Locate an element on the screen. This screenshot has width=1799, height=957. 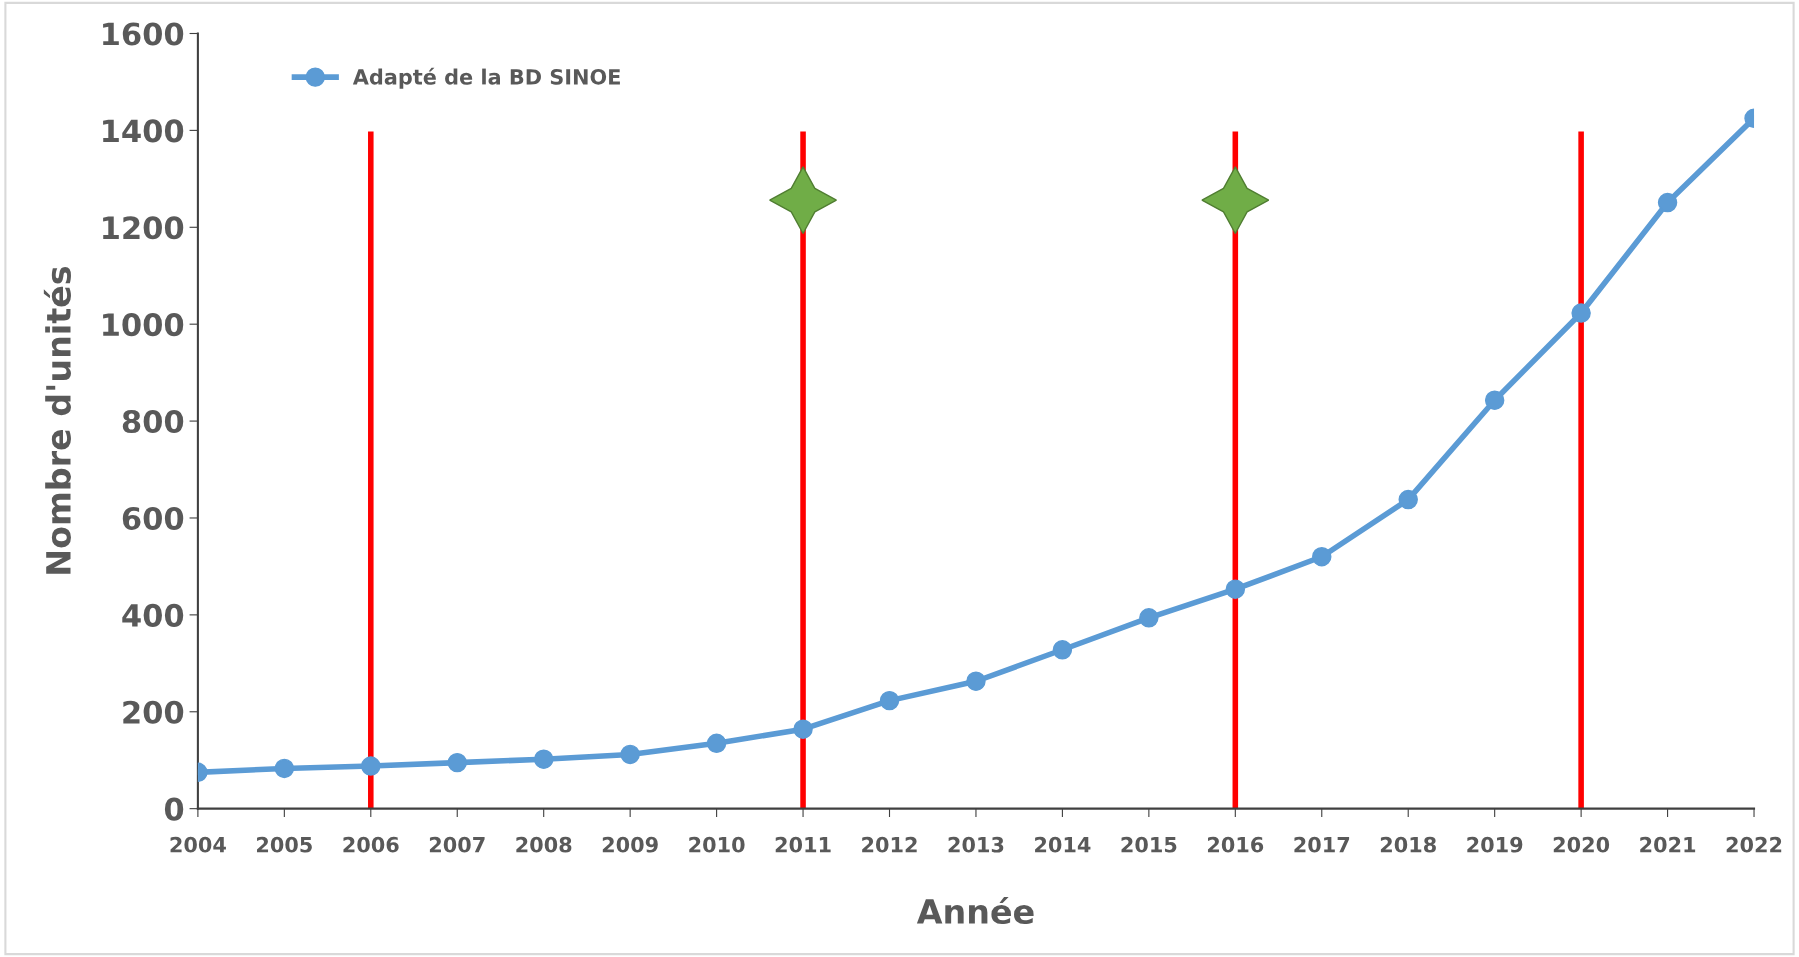
x-tick-label: 2007 is located at coordinates (457, 844).